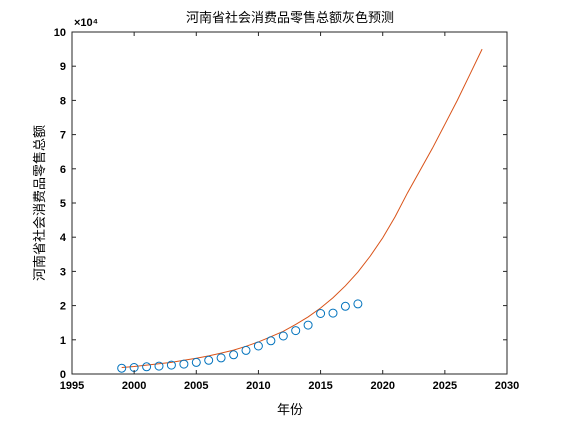  I want to click on chart-title: 河南省社会消费品零售总额灰色预测, so click(290, 18).